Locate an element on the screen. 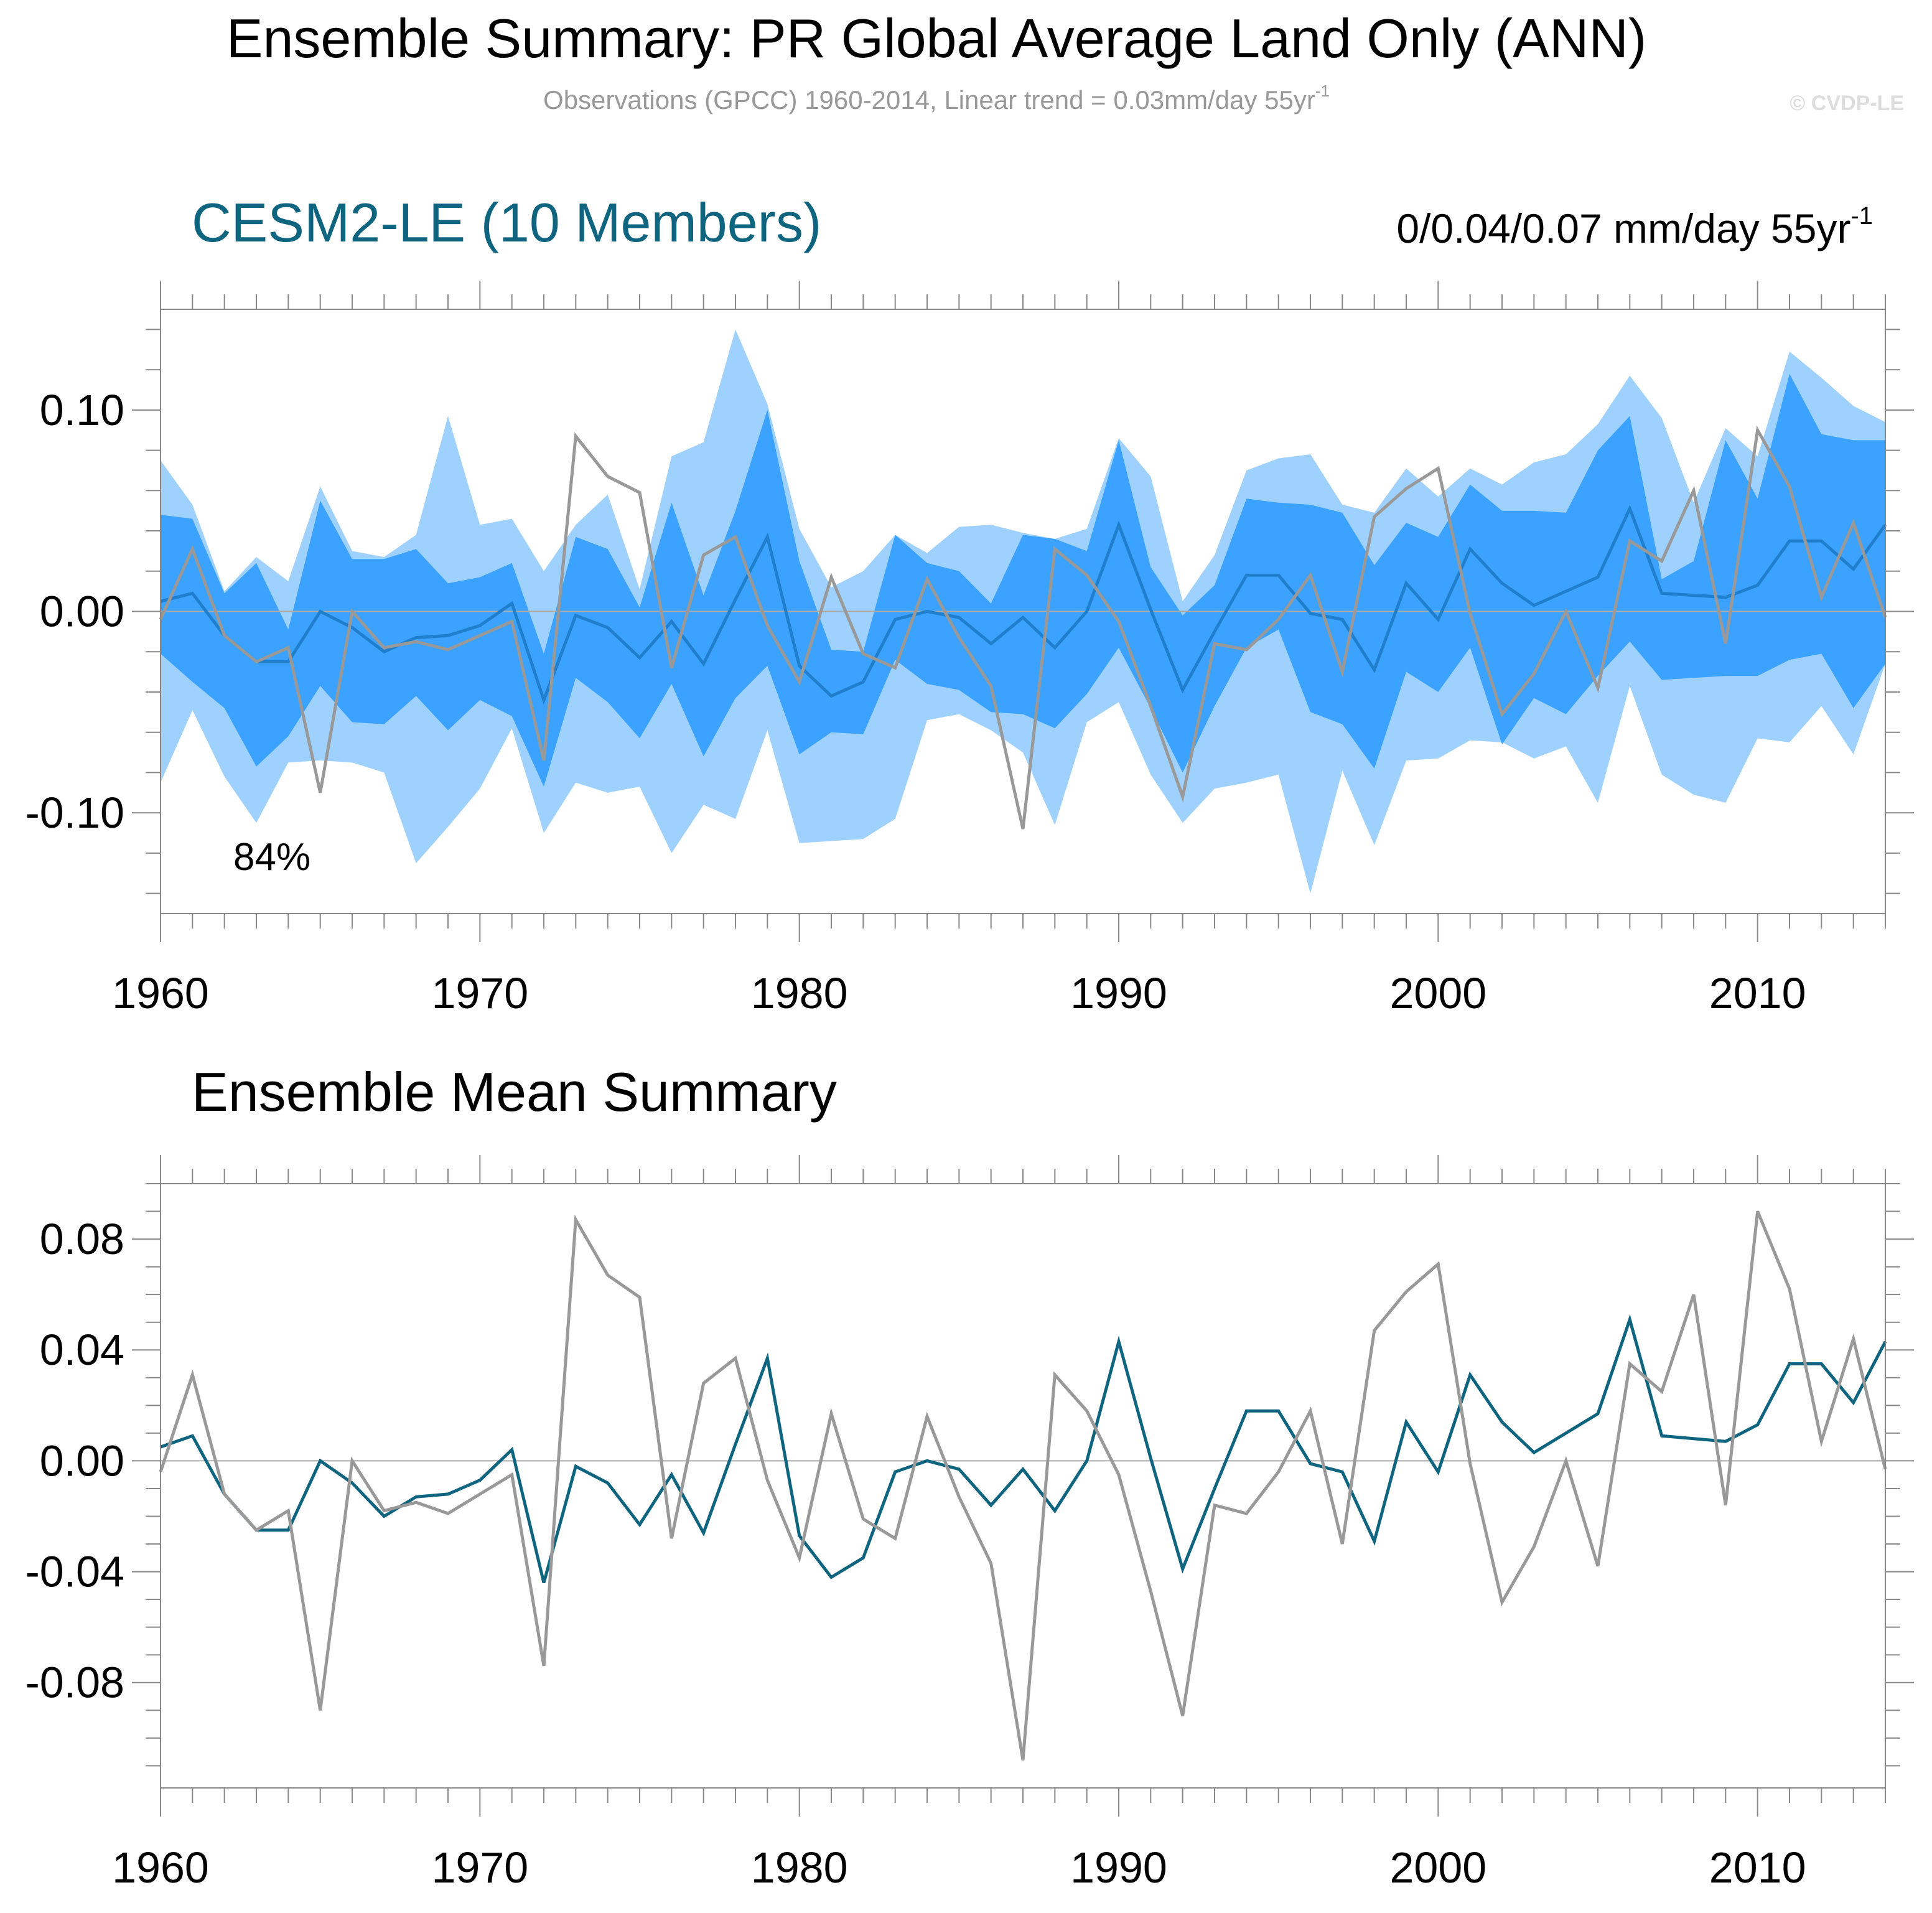 The image size is (1932, 1913). trend-label-main: 0/0.04/0.07 mm/day 55yr is located at coordinates (1623, 228).